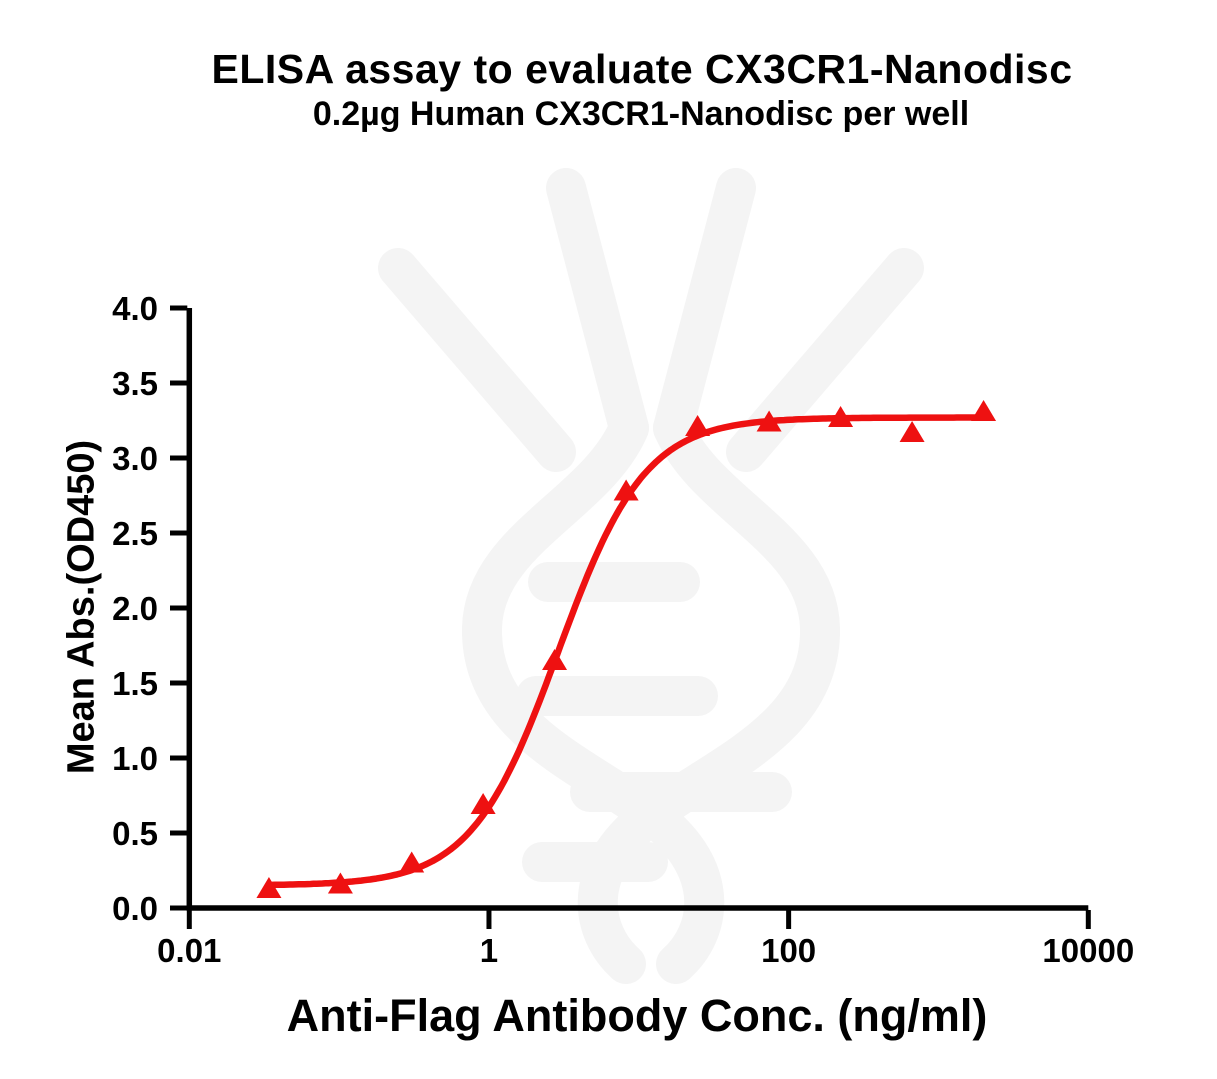  I want to click on x-tick-label: 100, so click(788, 950).